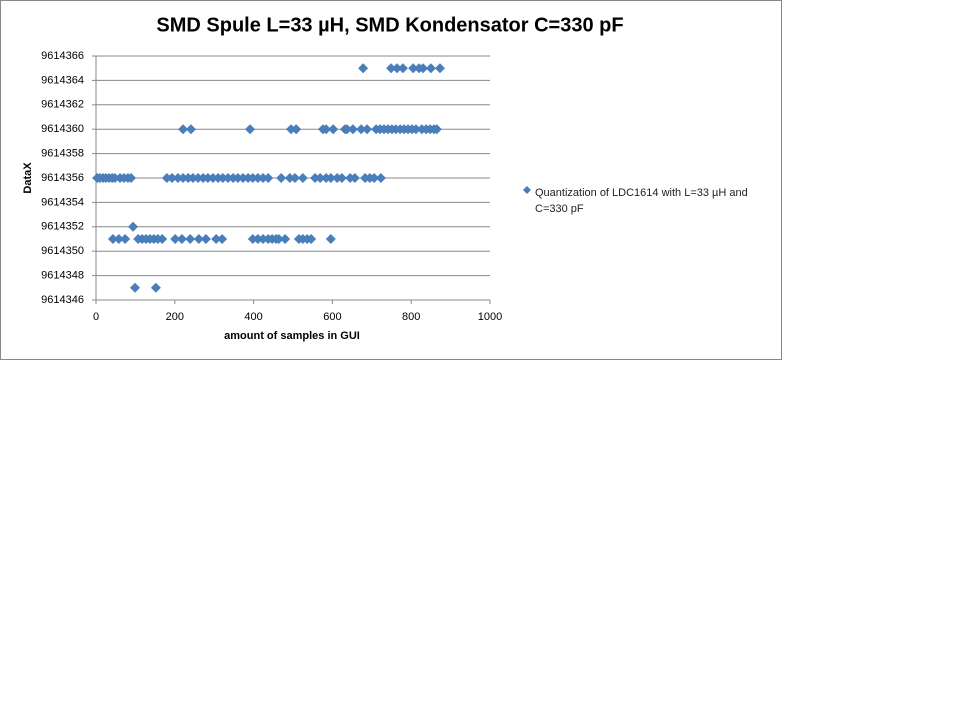  I want to click on y-tick-label: 9614354, so click(62, 202).